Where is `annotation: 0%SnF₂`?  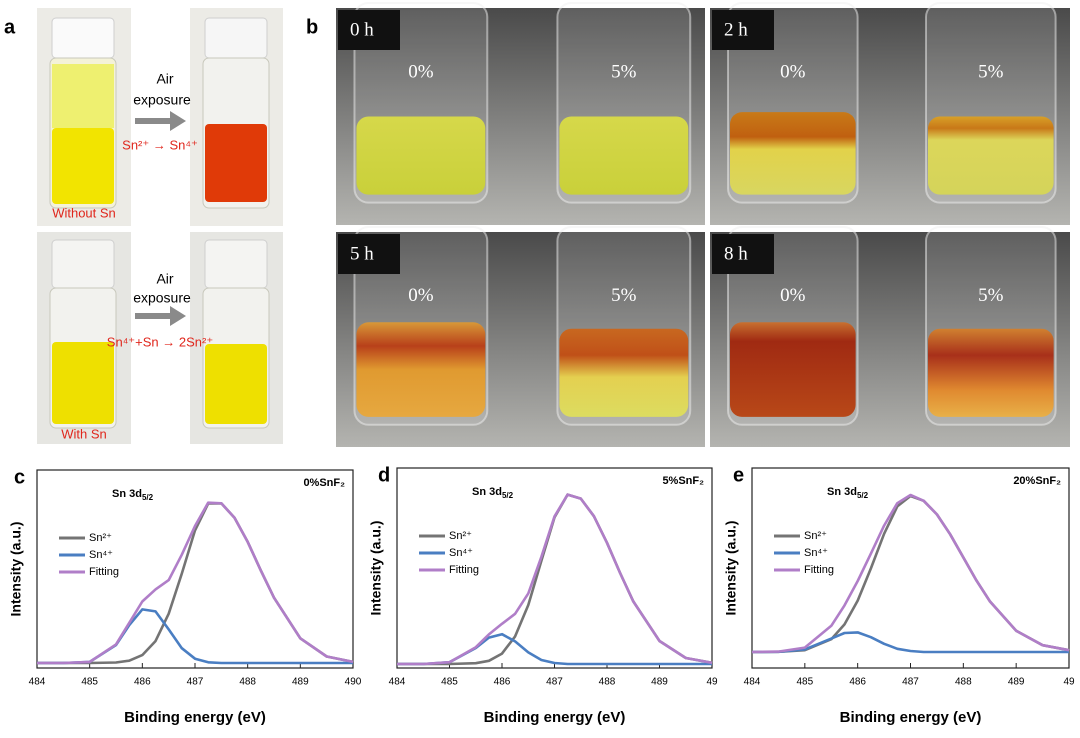 annotation: 0%SnF₂ is located at coordinates (324, 483).